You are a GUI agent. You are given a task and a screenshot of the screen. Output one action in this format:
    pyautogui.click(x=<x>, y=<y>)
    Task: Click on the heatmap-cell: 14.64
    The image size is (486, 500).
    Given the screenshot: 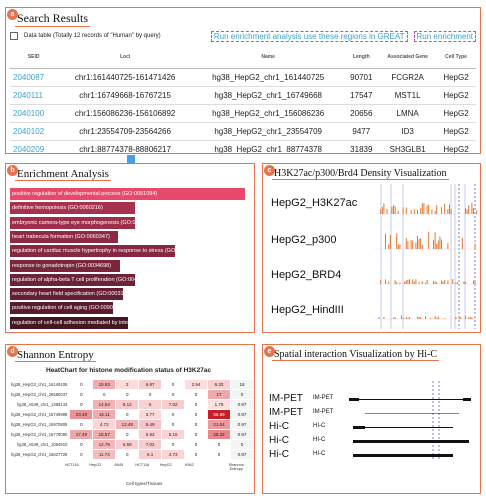 What is the action you would take?
    pyautogui.click(x=104, y=404)
    